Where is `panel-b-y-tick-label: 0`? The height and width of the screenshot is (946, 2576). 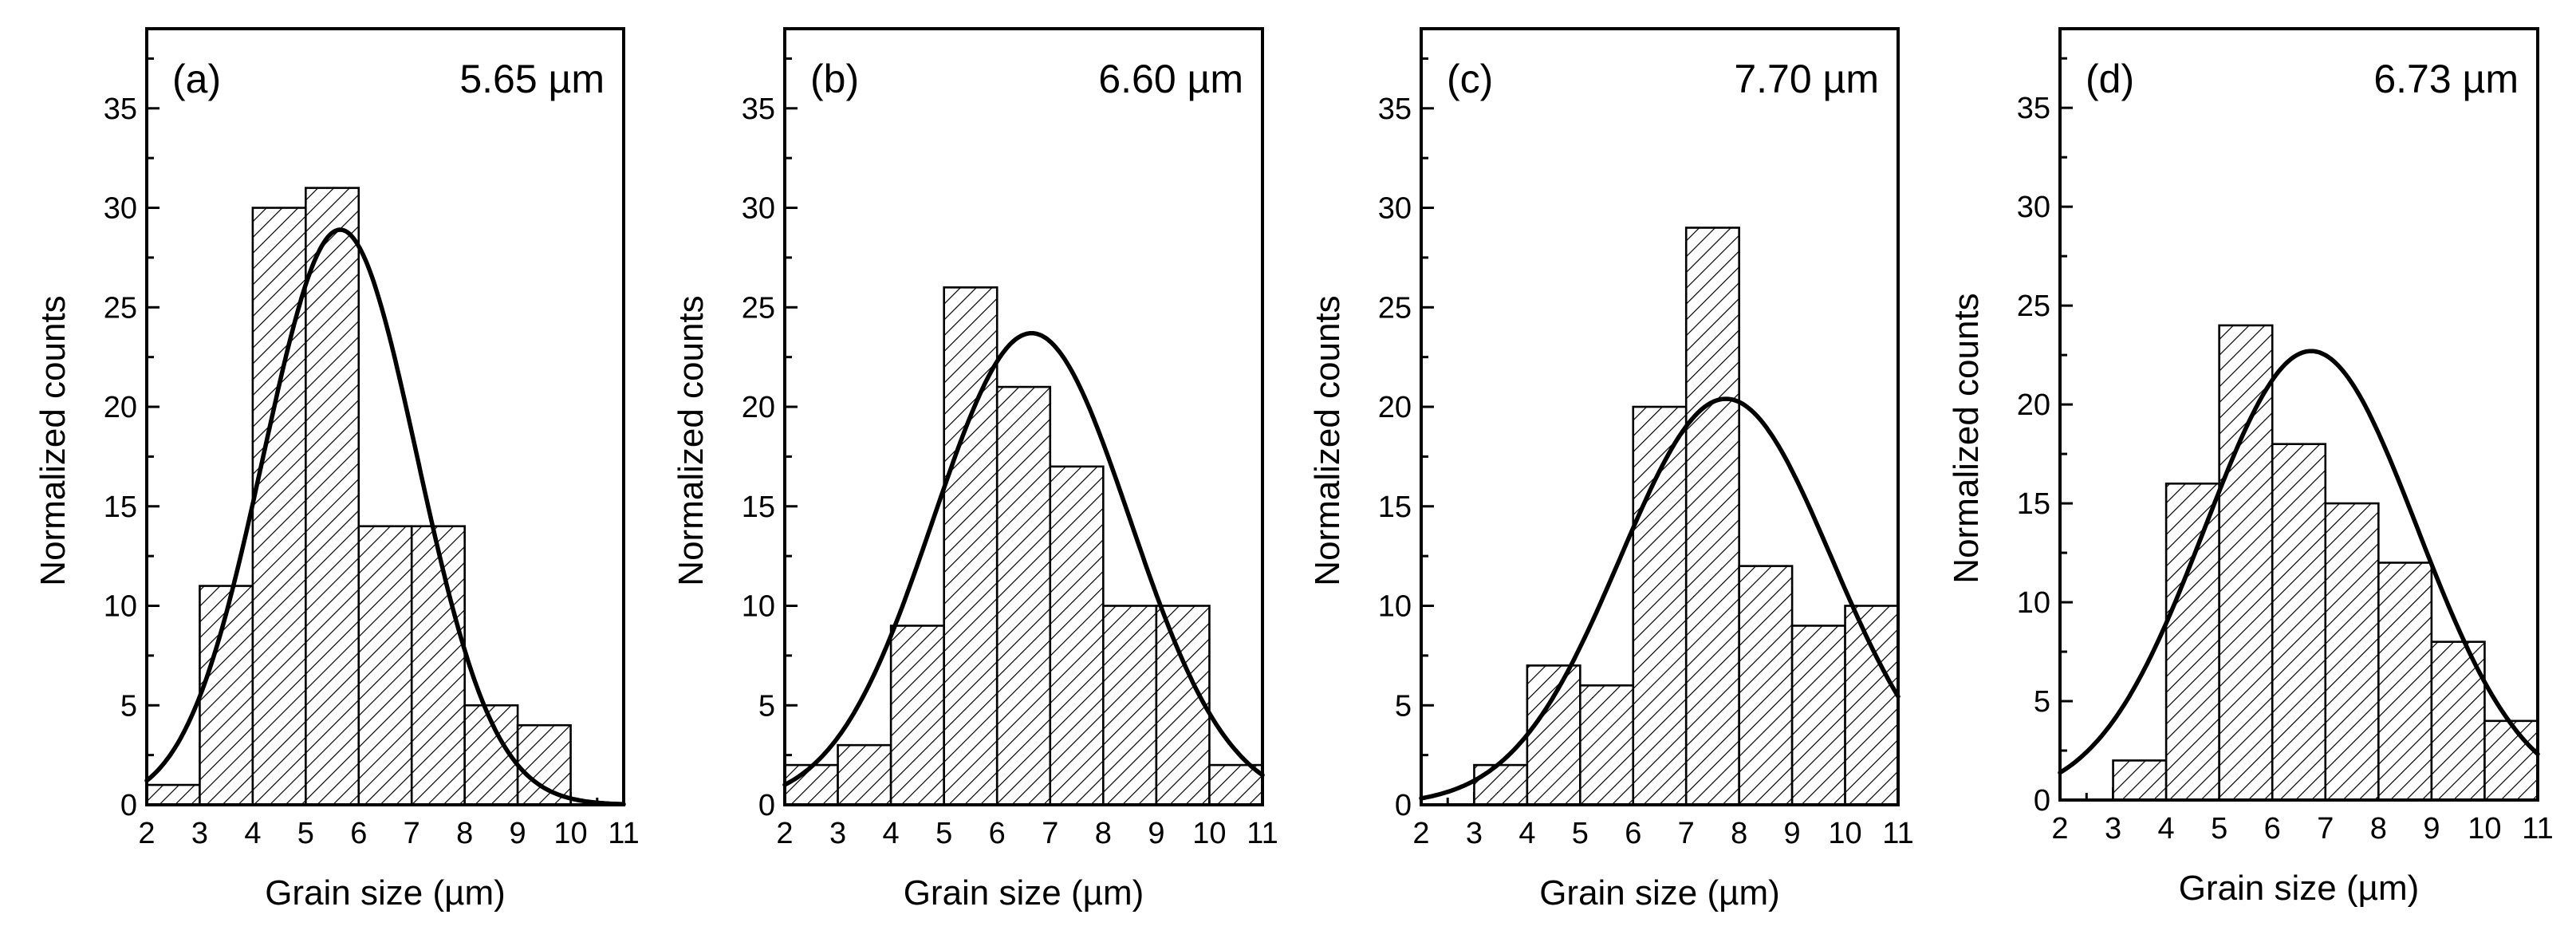 panel-b-y-tick-label: 0 is located at coordinates (766, 805).